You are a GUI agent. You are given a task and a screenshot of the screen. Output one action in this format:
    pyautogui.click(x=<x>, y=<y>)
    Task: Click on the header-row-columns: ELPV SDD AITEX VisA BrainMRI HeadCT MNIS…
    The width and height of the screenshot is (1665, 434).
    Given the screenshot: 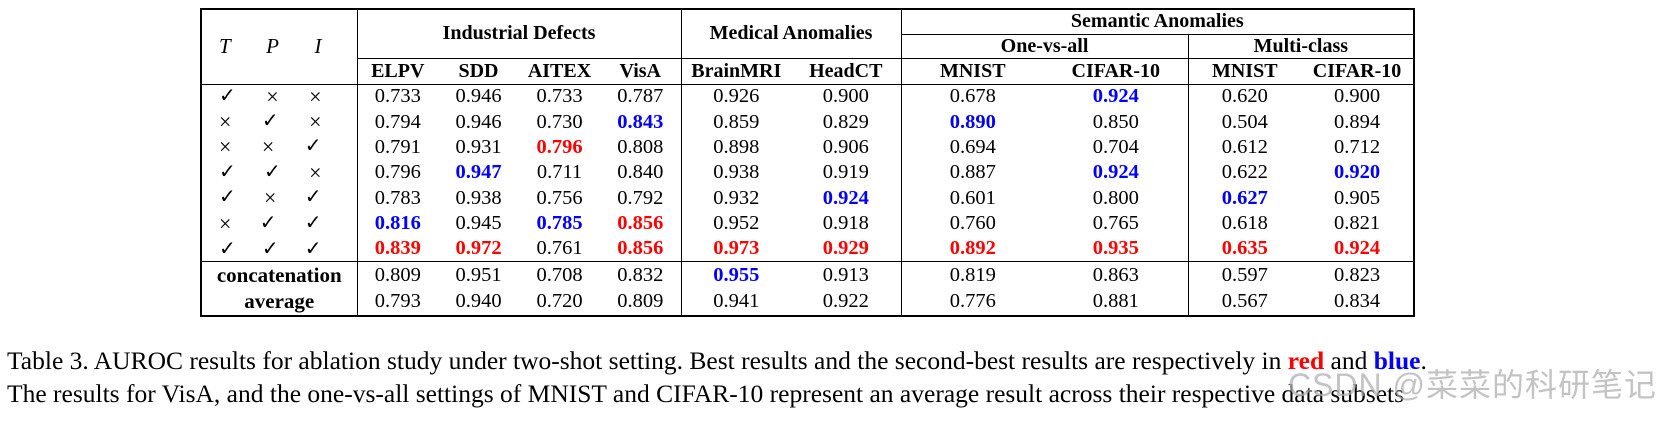 What is the action you would take?
    pyautogui.click(x=808, y=71)
    